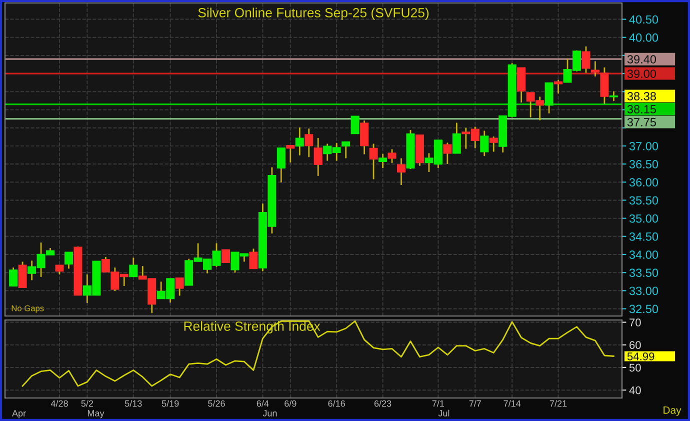 Image resolution: width=690 pixels, height=421 pixels. What do you see at coordinates (558, 403) in the screenshot?
I see `x-tick-label: 7/21` at bounding box center [558, 403].